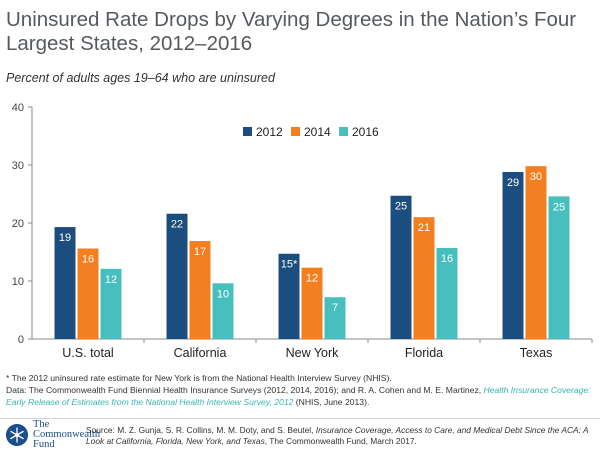 The image size is (600, 450). Describe the element at coordinates (331, 402) in the screenshot. I see `footnote-data-suffix: (NHIS, June 2013).` at that location.